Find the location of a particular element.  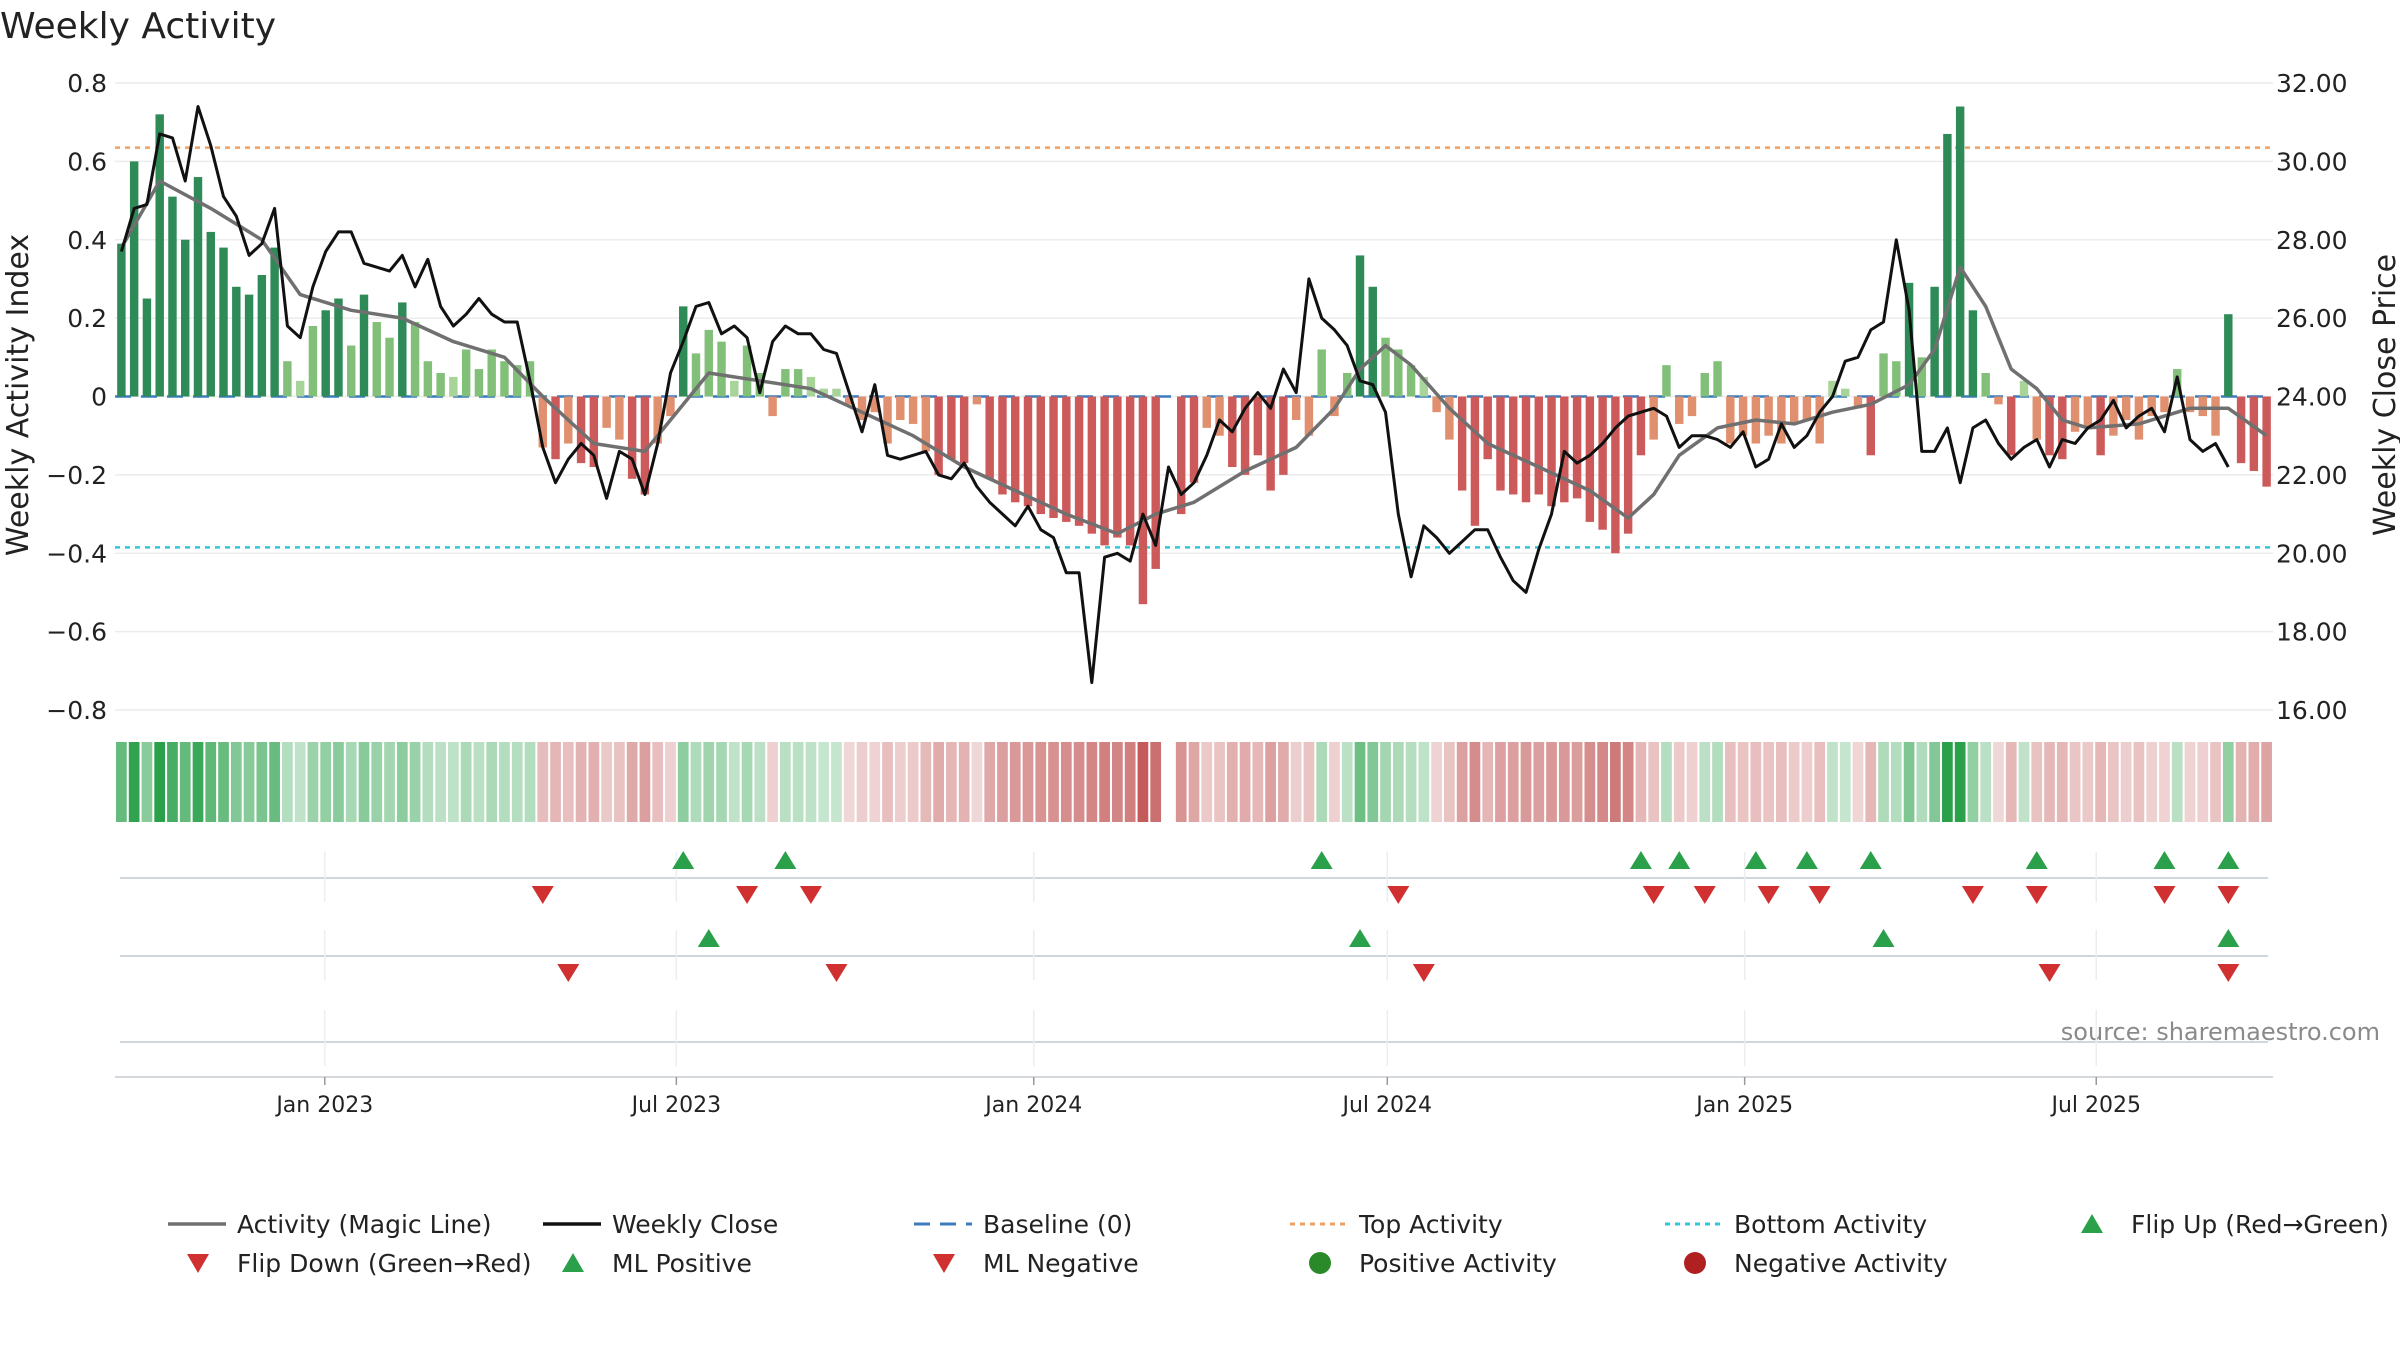

legend-label: ML Positive is located at coordinates (682, 1263).